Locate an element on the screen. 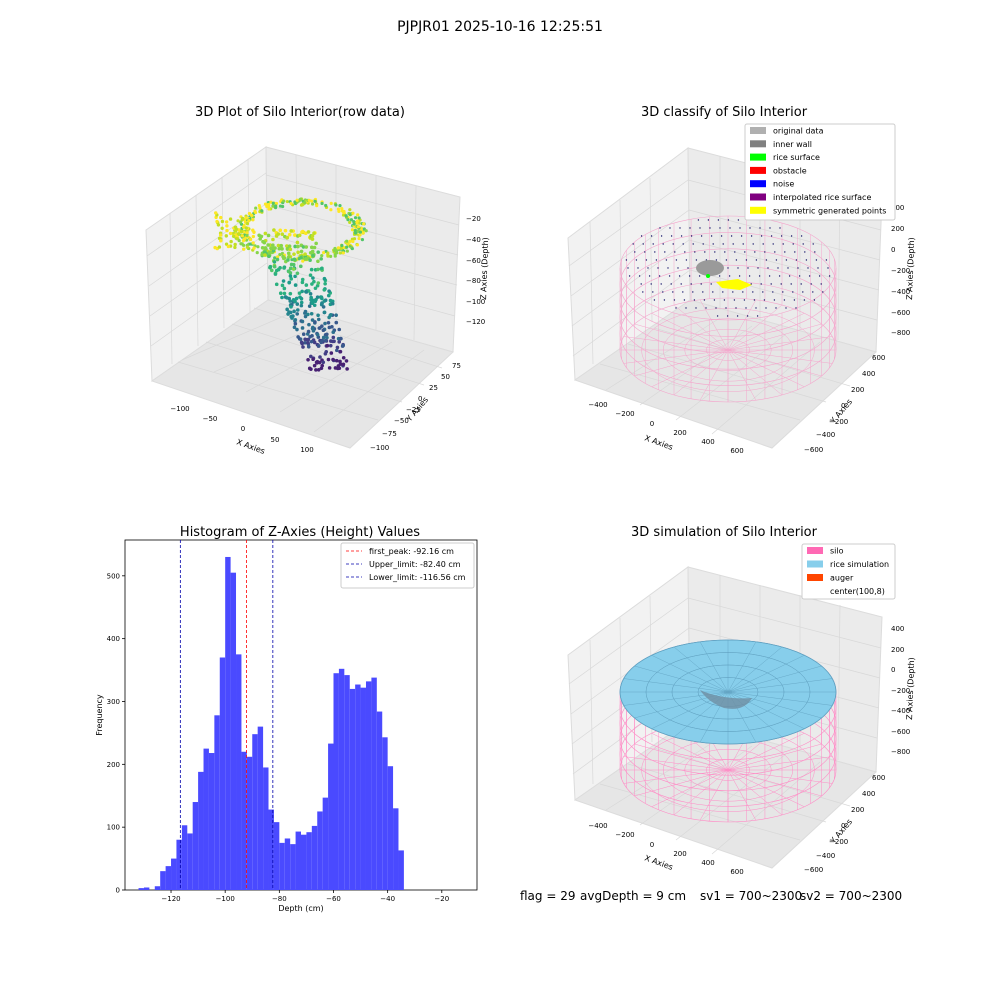 This screenshot has height=1000, width=1000. classify-y-tick-label: −200 is located at coordinates (838, 422).